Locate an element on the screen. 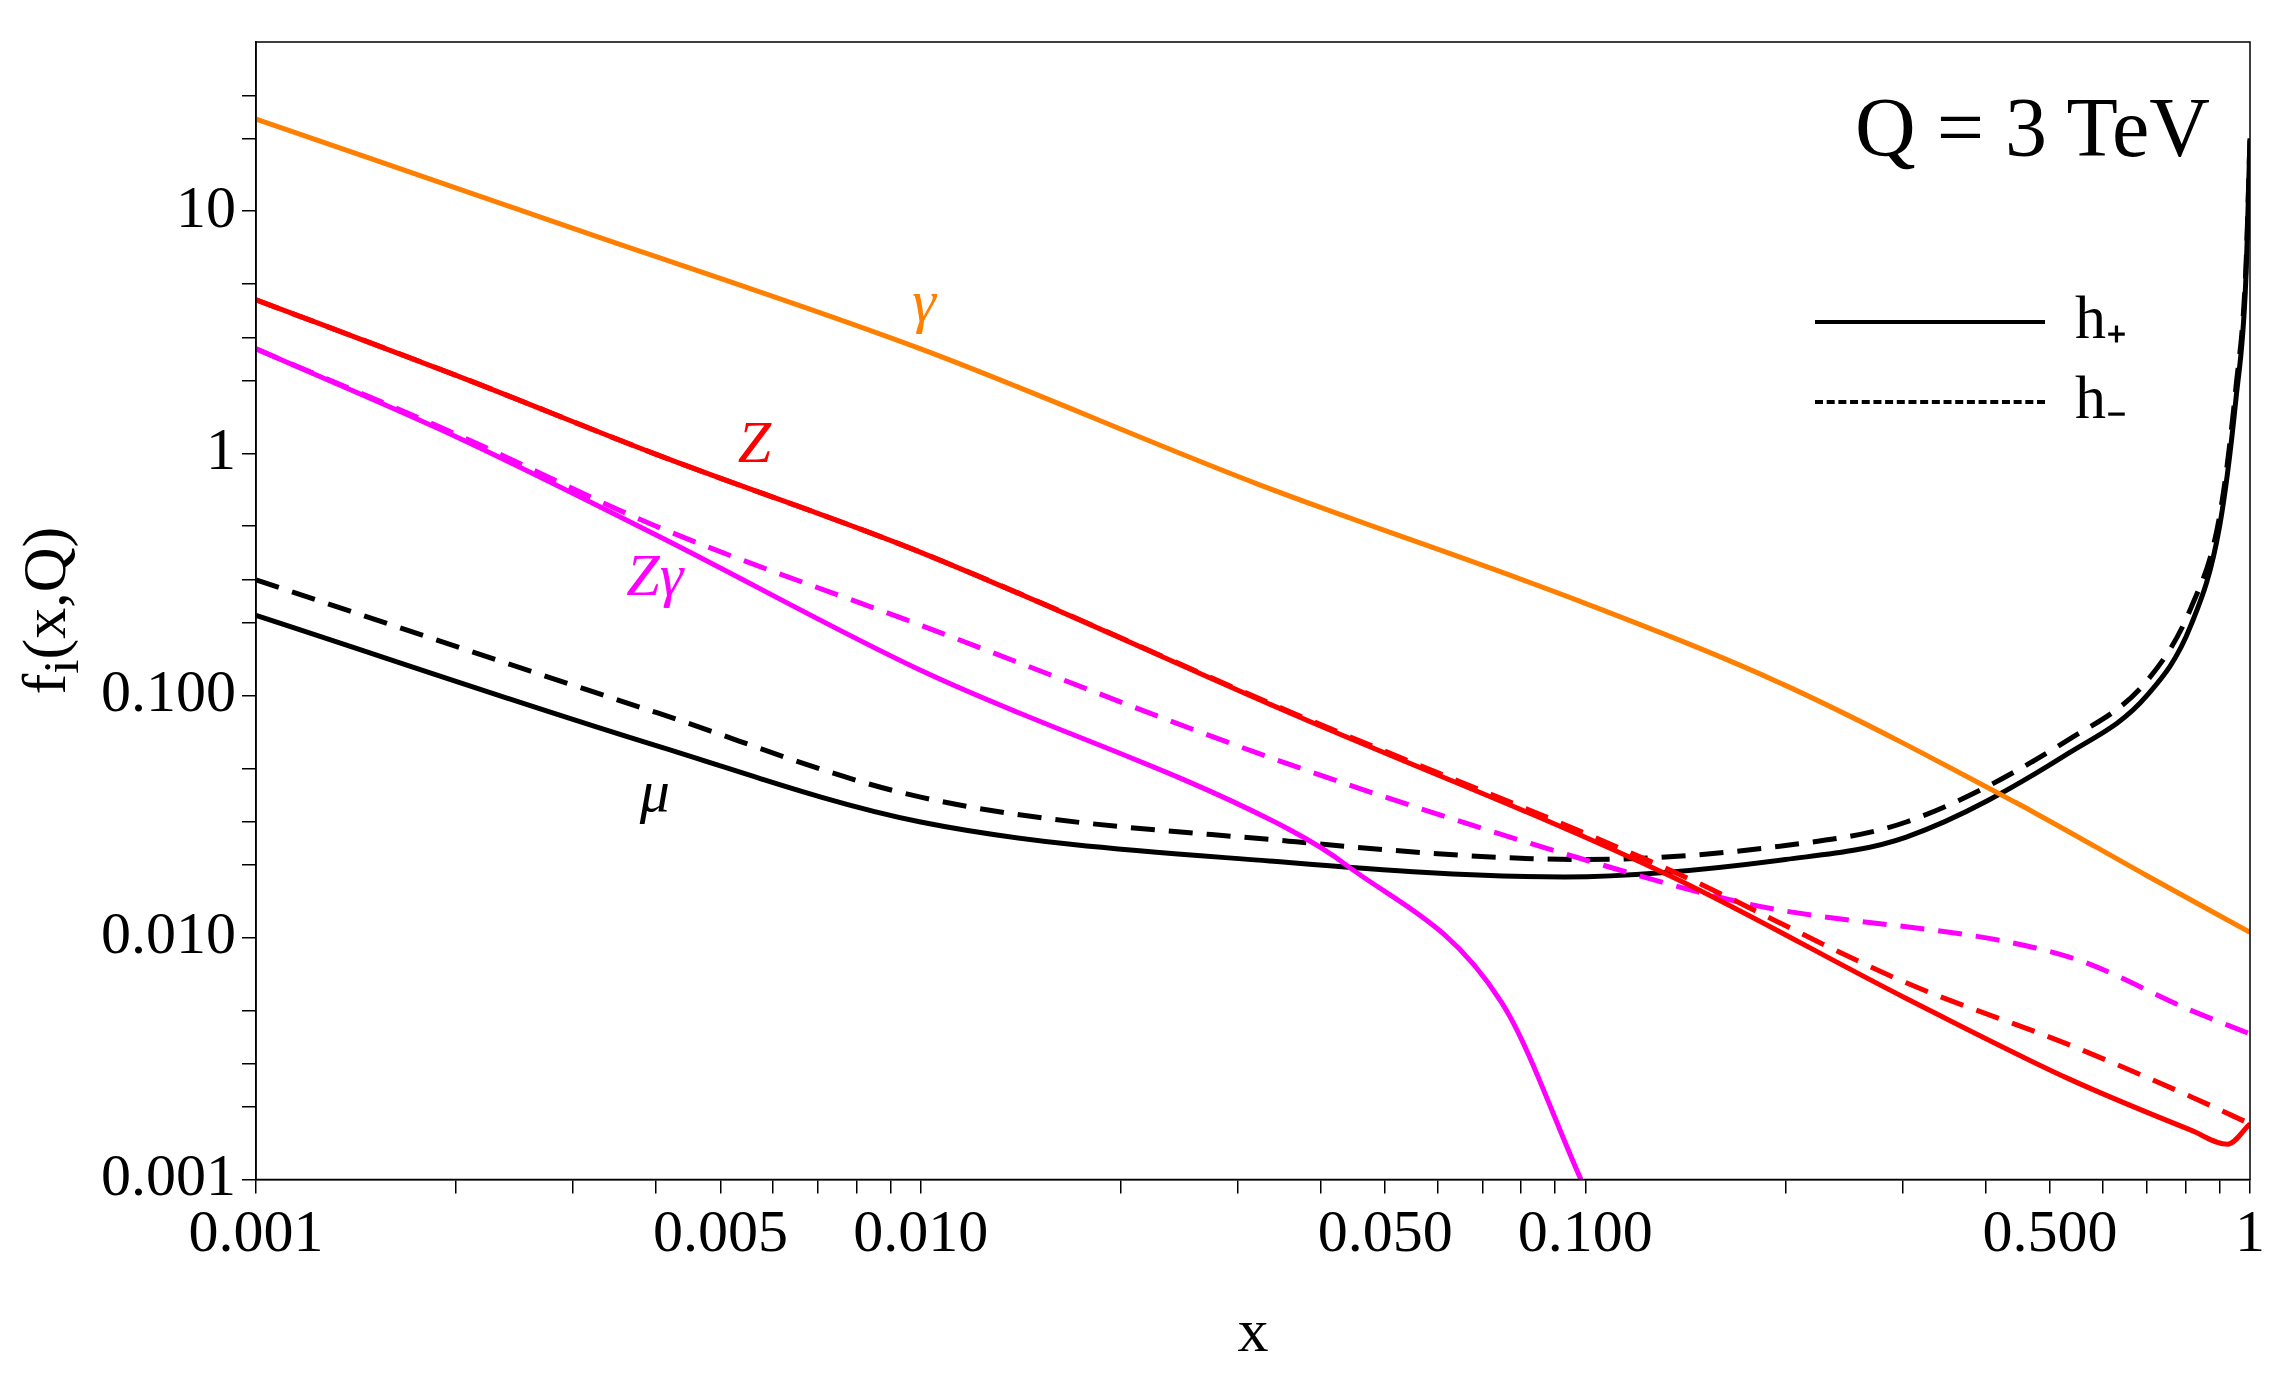 Image resolution: width=2295 pixels, height=1386 pixels. annotation: h₊ is located at coordinates (2101, 317).